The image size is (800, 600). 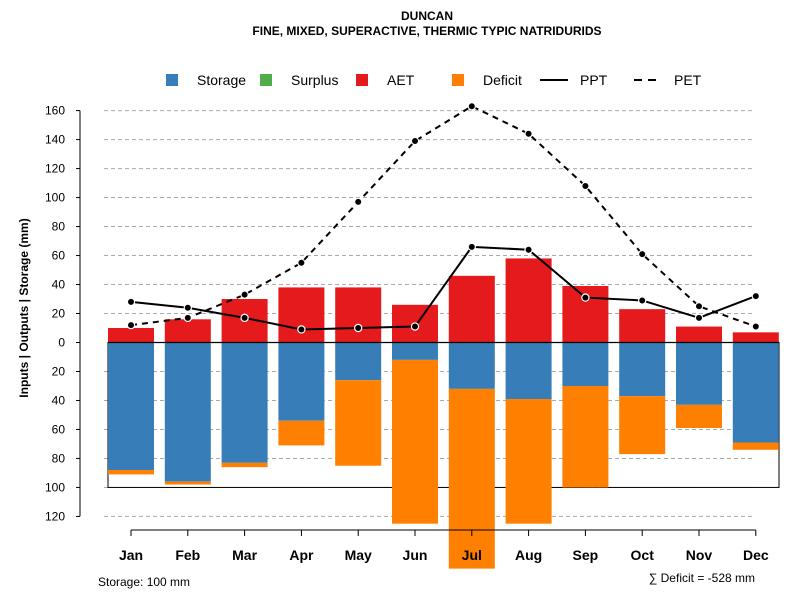 What do you see at coordinates (415, 555) in the screenshot?
I see `x-tick-label: Jun` at bounding box center [415, 555].